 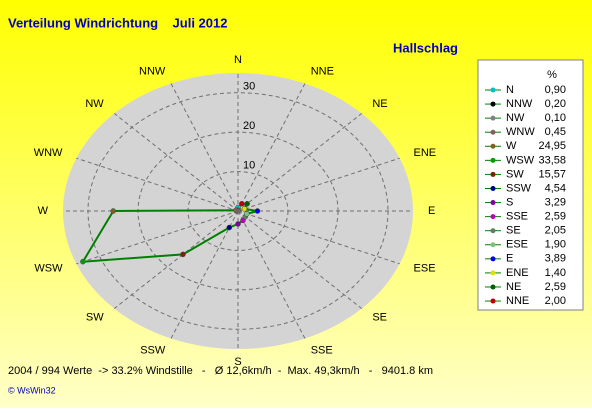 What do you see at coordinates (153, 350) in the screenshot?
I see `direction-label: SSW` at bounding box center [153, 350].